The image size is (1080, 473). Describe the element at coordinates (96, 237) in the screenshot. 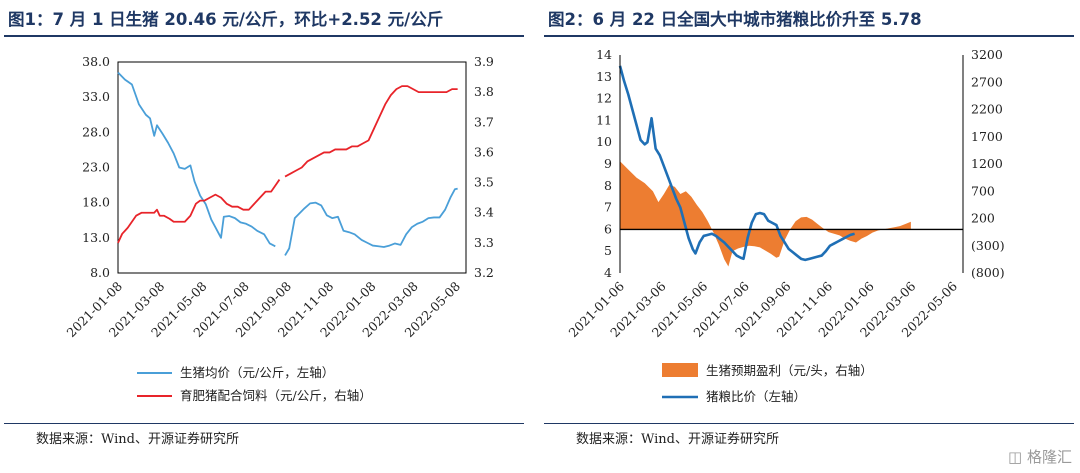

I see `y-left-tick-label: 13.0` at that location.